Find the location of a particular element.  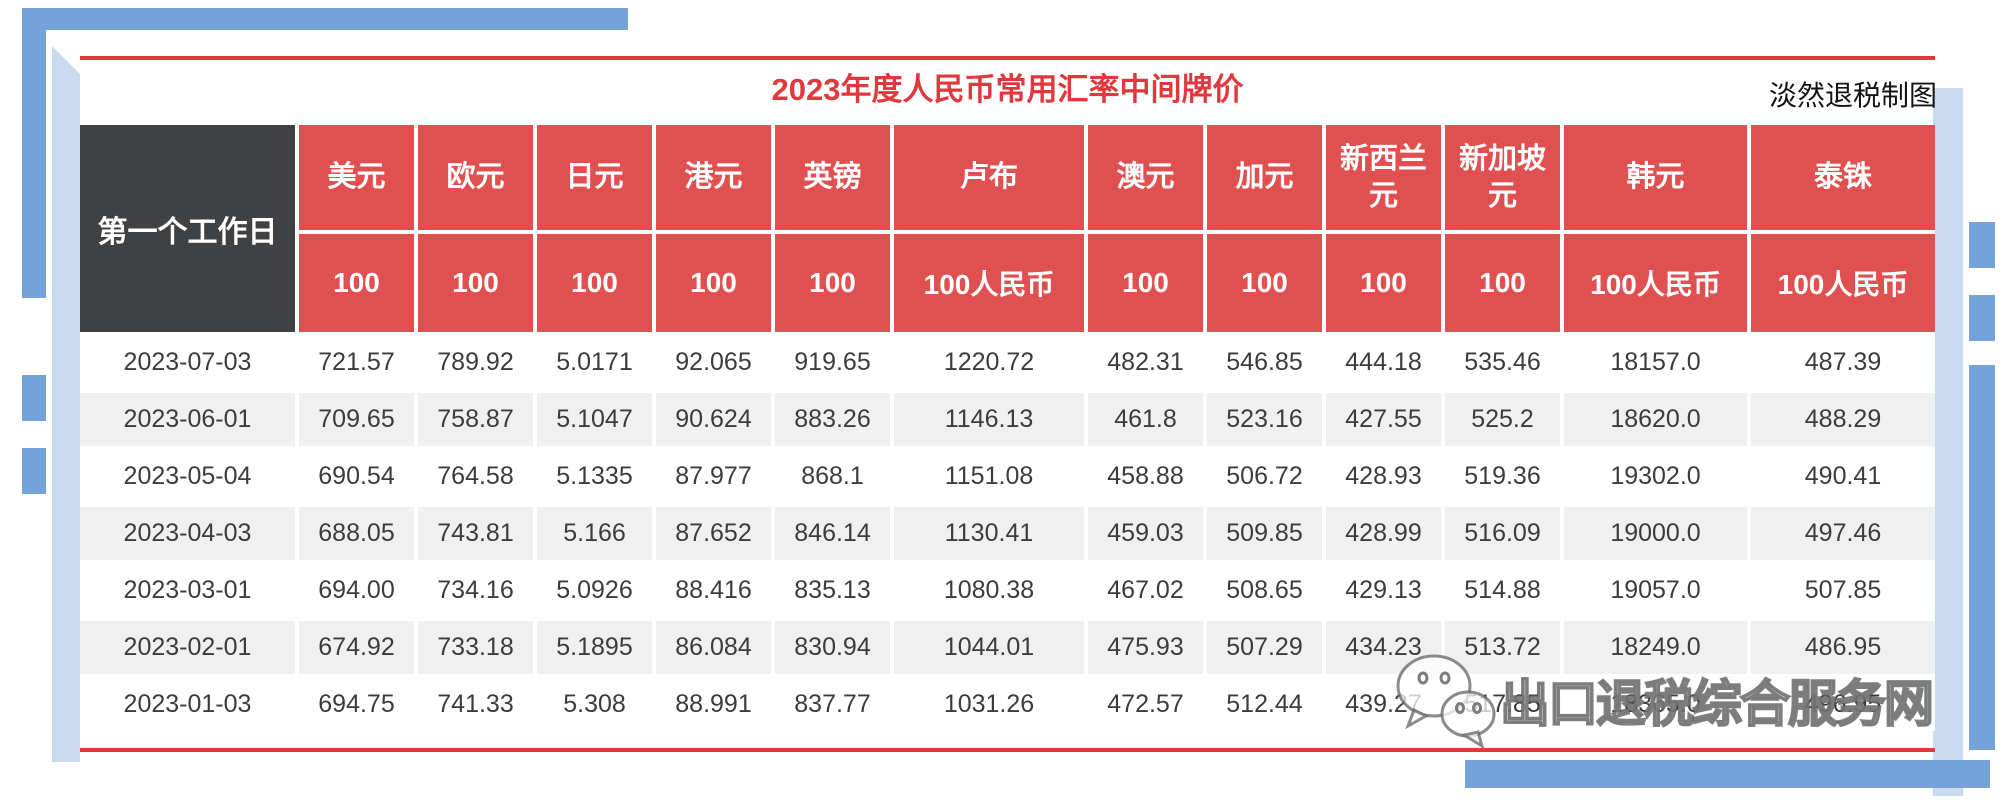

value-cell: 789.92 is located at coordinates (475, 362).